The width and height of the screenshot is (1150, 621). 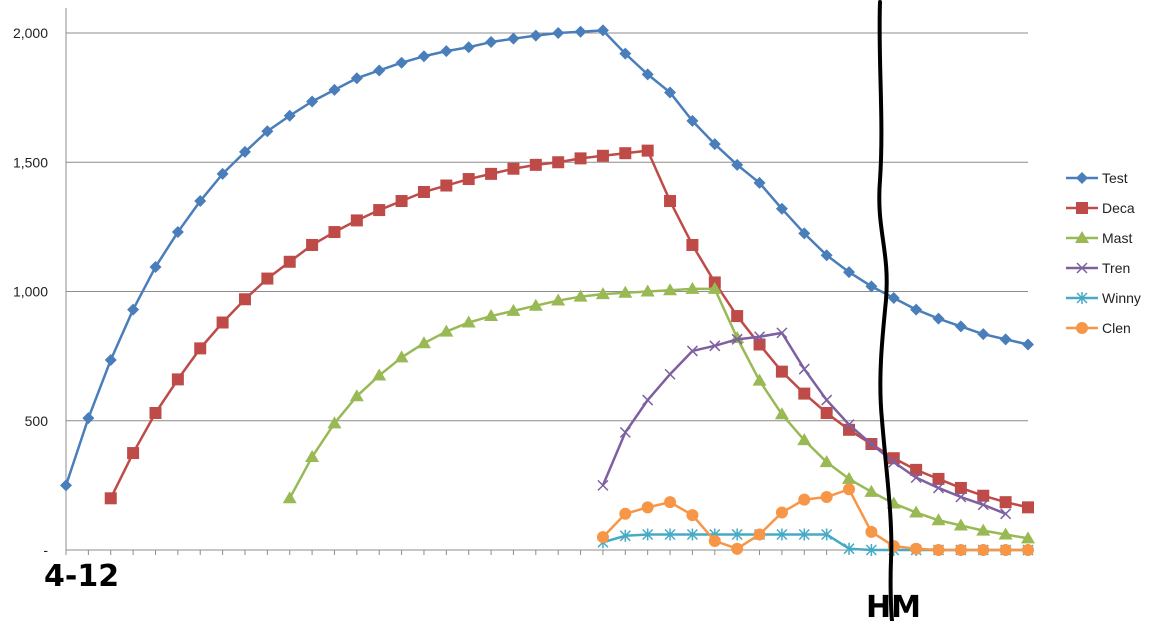 I want to click on legend-item-tren: Tren, so click(x=1098, y=268).